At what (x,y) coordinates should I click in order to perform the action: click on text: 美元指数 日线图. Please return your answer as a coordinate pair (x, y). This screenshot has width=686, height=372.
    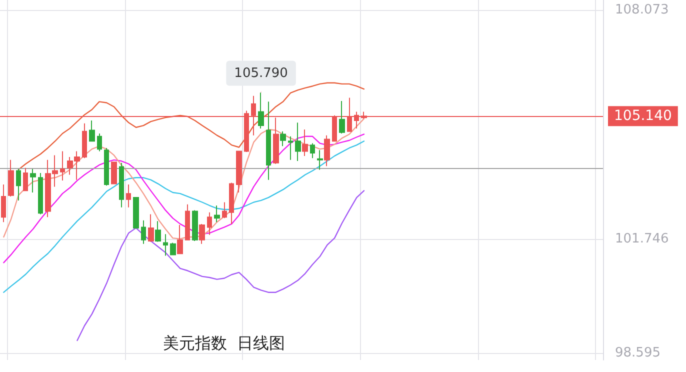
    Looking at the image, I should click on (224, 343).